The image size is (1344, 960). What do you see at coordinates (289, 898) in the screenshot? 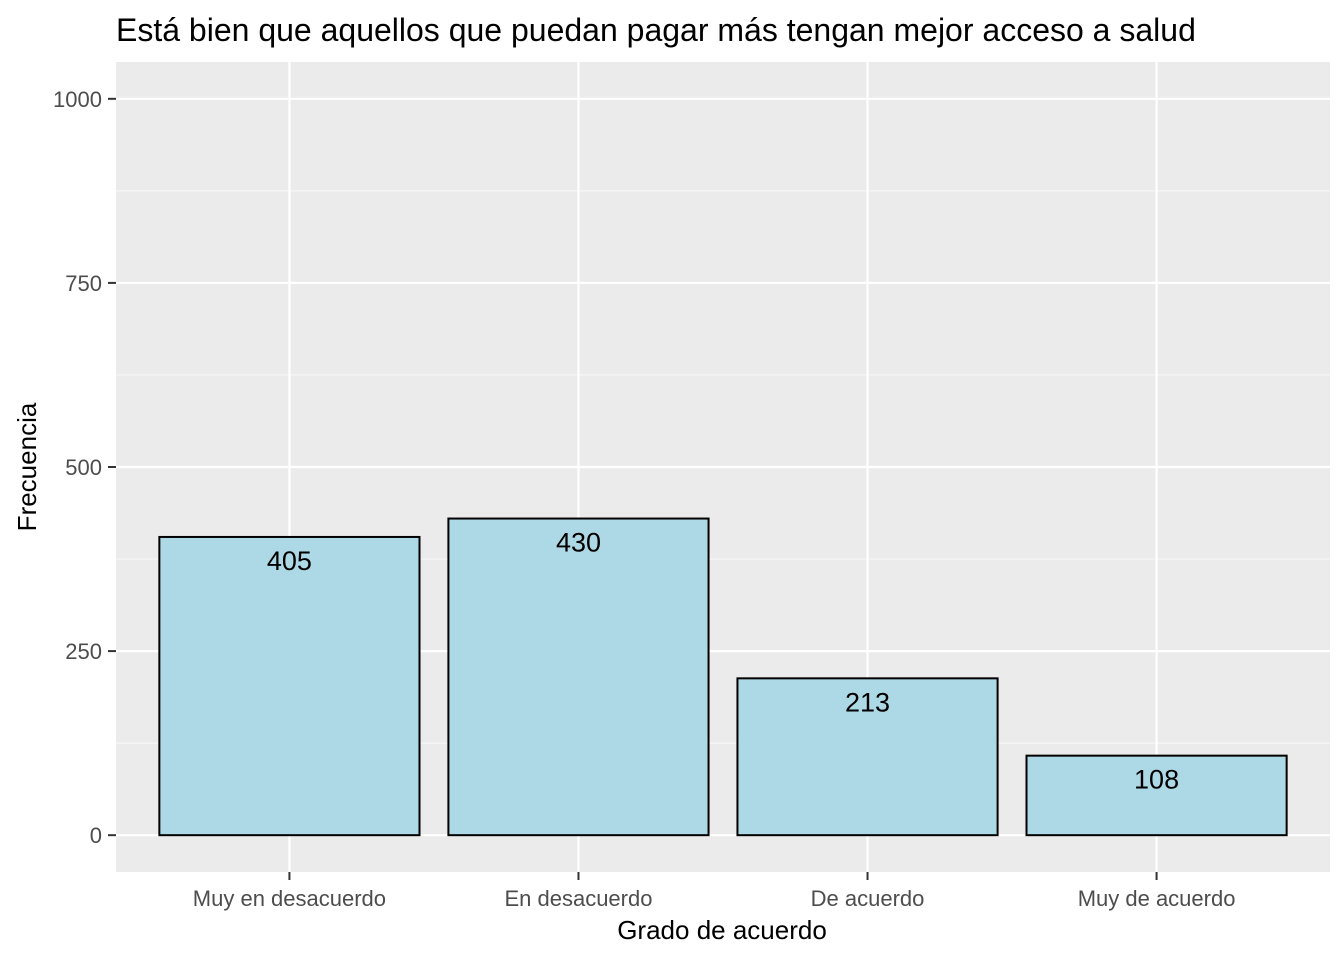
I see `x-tick-label: Muy en desacuerdo` at bounding box center [289, 898].